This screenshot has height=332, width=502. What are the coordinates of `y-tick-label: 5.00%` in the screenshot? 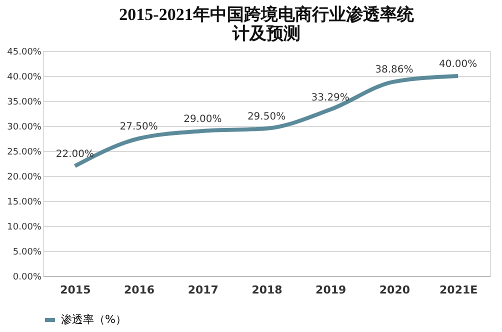 It's located at (27, 253).